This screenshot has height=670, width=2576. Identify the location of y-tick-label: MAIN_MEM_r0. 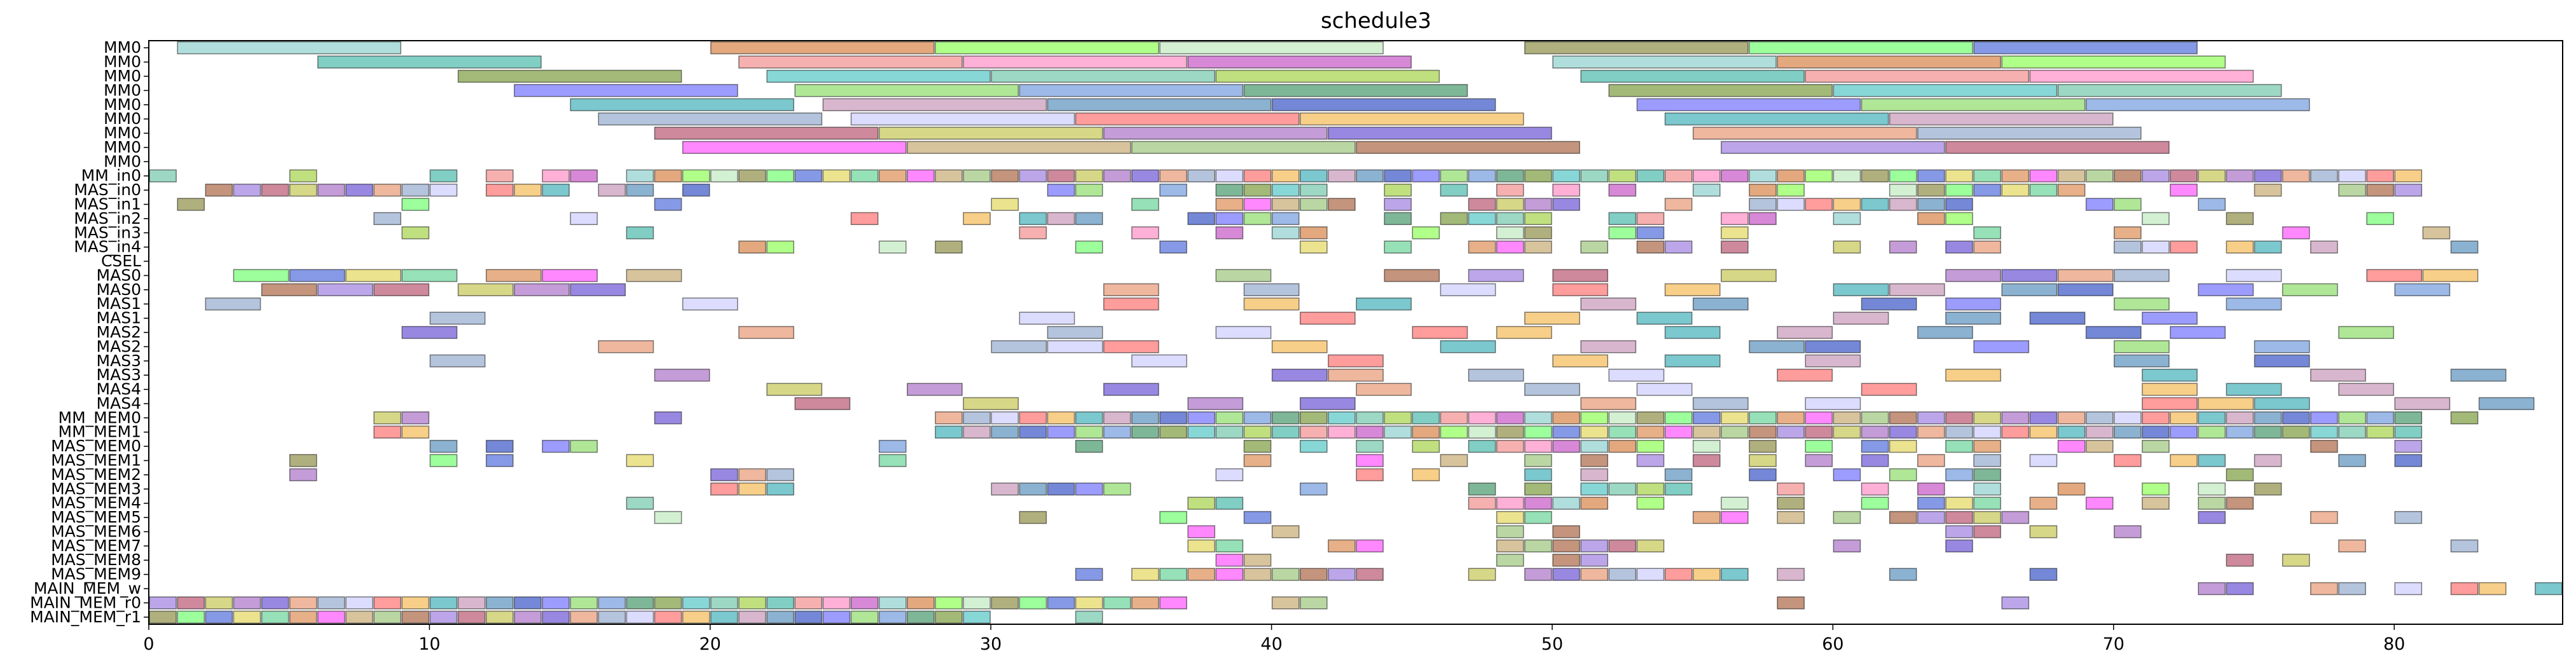
(85, 602).